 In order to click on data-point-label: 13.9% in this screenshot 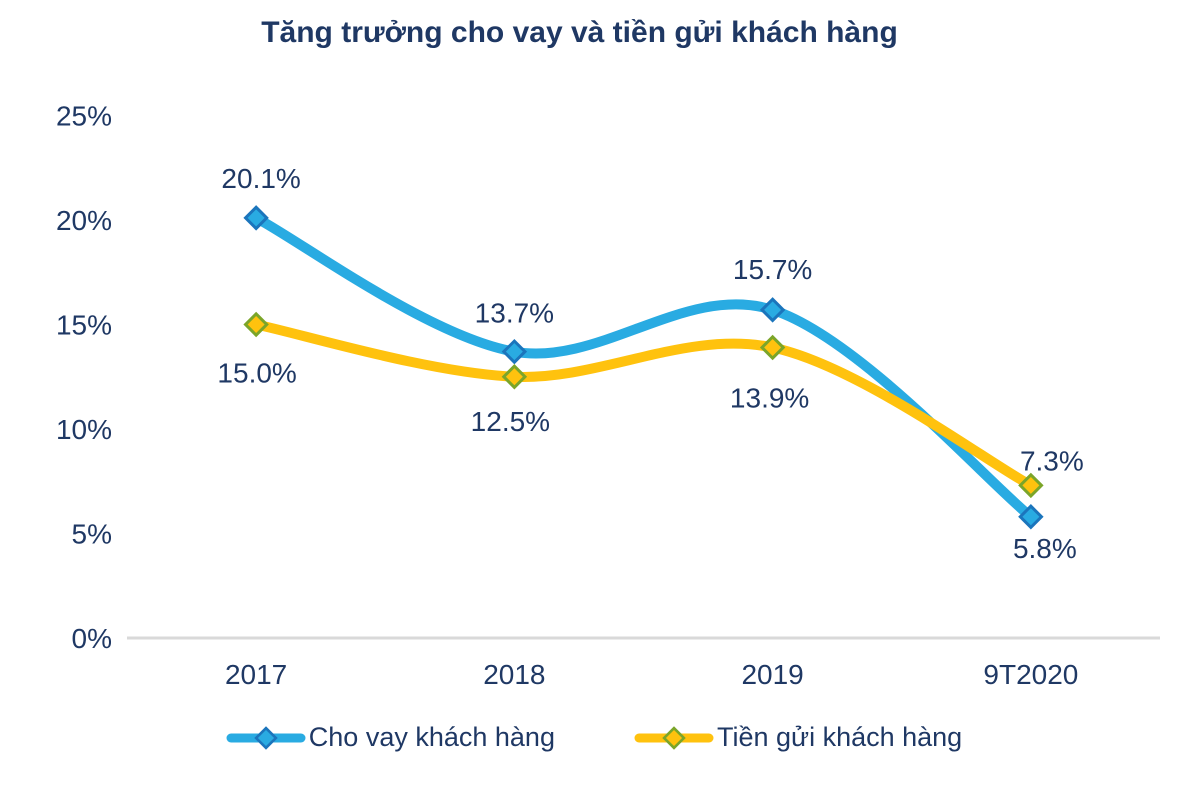, I will do `click(769, 397)`.